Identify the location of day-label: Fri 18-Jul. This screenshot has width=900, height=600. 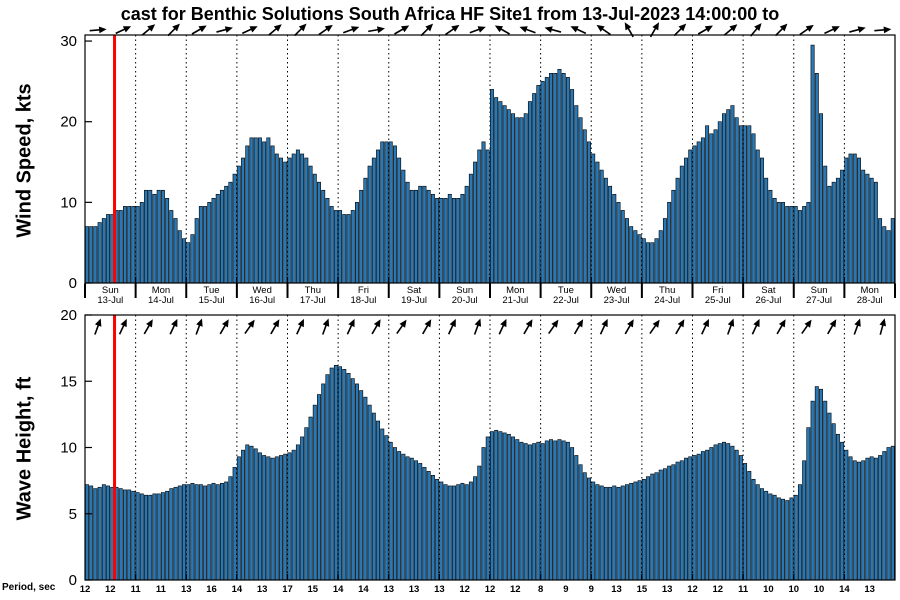
(364, 295).